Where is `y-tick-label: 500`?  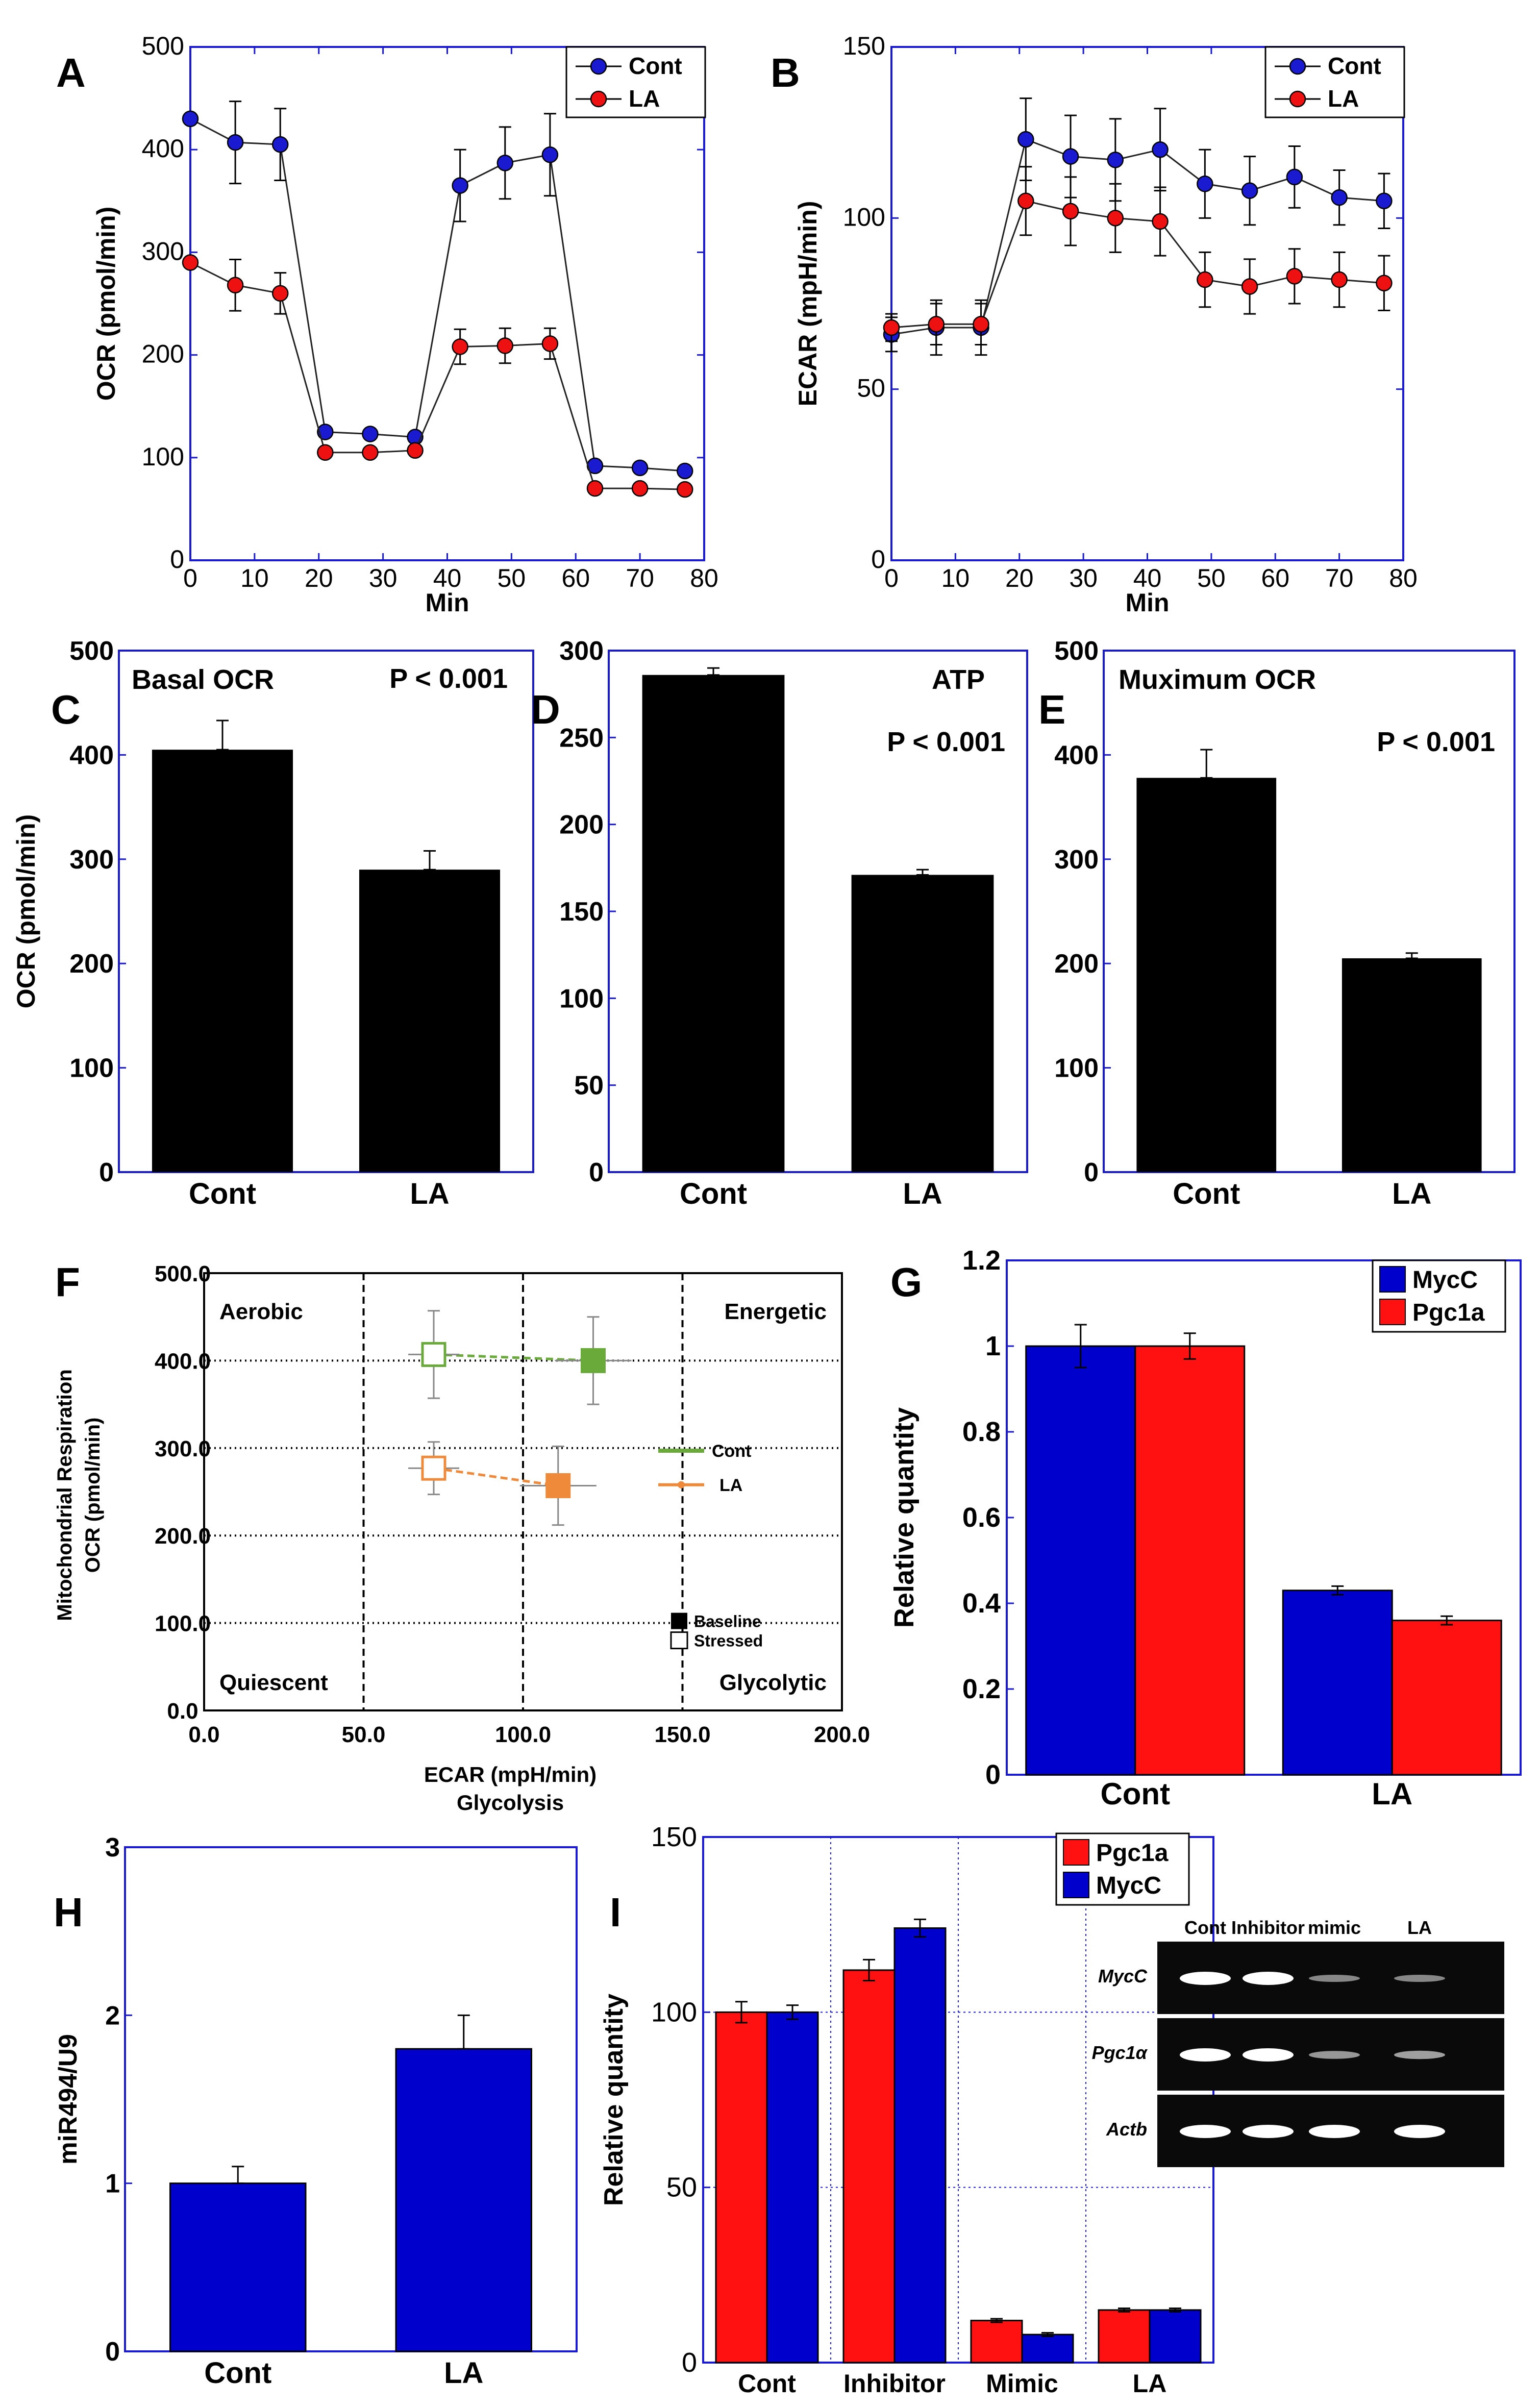
y-tick-label: 500 is located at coordinates (1076, 651).